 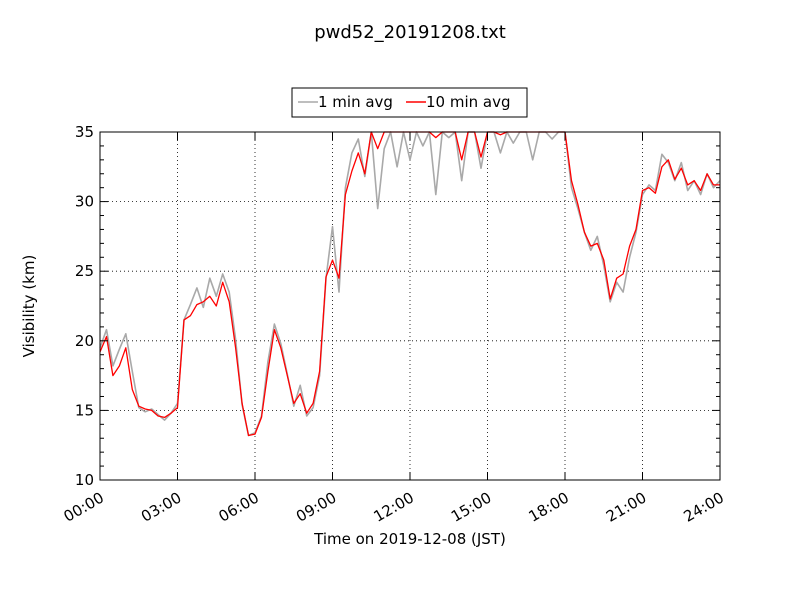 I want to click on x-tick-label: 21:00, so click(x=626, y=507).